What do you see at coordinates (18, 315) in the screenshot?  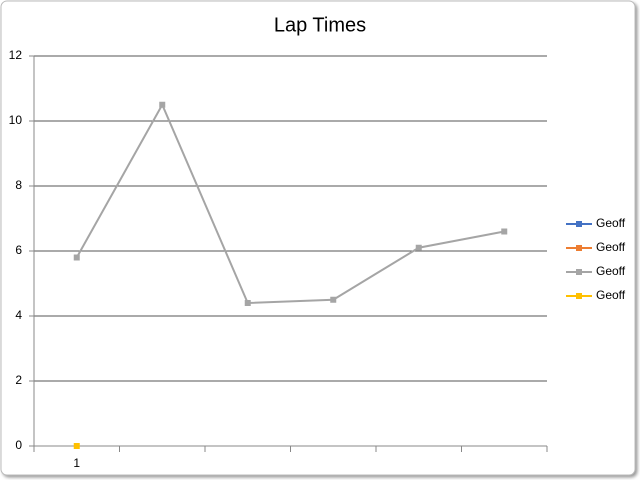 I see `y-tick-label: 4` at bounding box center [18, 315].